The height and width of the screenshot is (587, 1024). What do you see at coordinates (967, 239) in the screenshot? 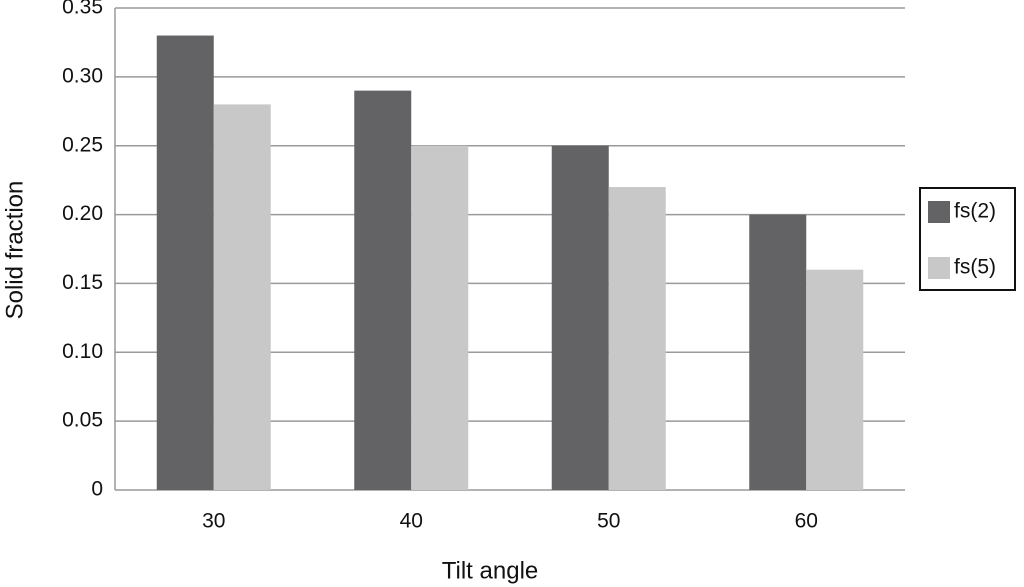
I see `legend-box` at bounding box center [967, 239].